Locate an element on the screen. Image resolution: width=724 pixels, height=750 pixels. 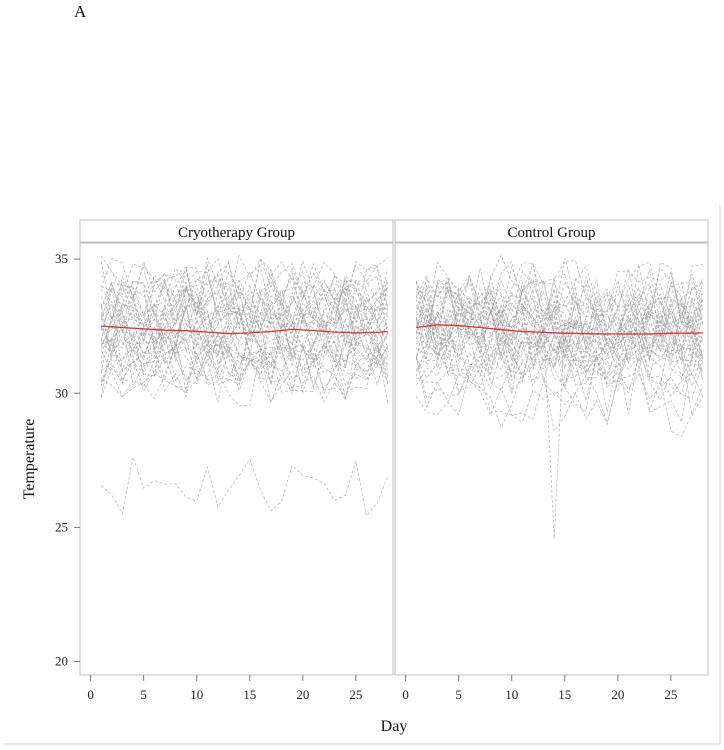
panel-letter: A is located at coordinates (80, 11).